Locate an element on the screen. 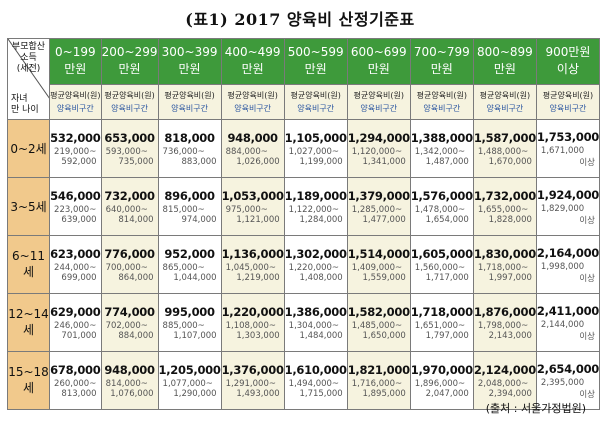  range-low: 815,000~ is located at coordinates (183, 209).